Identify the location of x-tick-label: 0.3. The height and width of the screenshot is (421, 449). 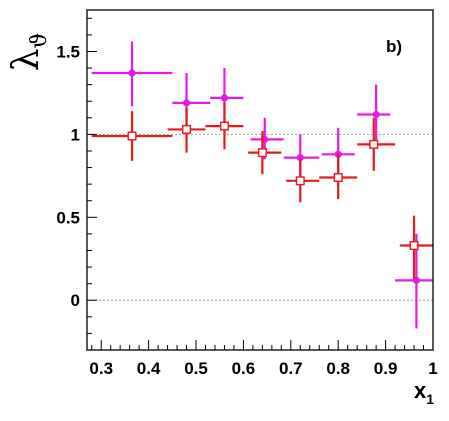
(101, 368).